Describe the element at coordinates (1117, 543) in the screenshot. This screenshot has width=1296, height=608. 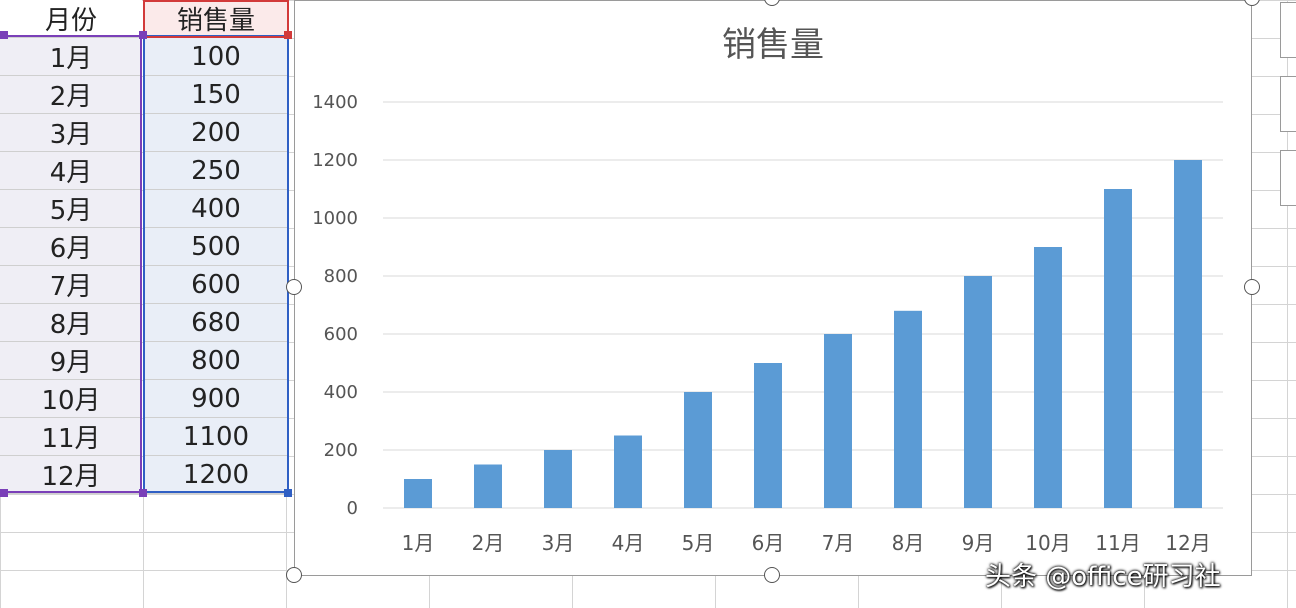
I see `x-tick-label: 11月` at that location.